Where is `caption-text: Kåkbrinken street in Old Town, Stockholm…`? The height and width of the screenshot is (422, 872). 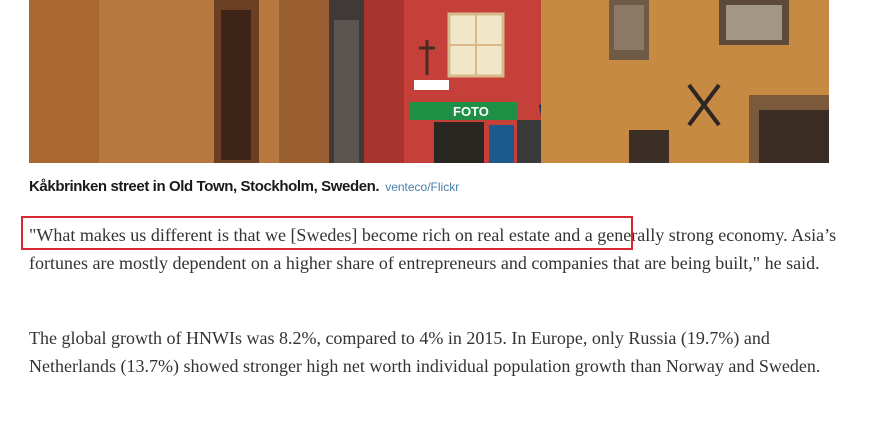 caption-text: Kåkbrinken street in Old Town, Stockholm… is located at coordinates (204, 186).